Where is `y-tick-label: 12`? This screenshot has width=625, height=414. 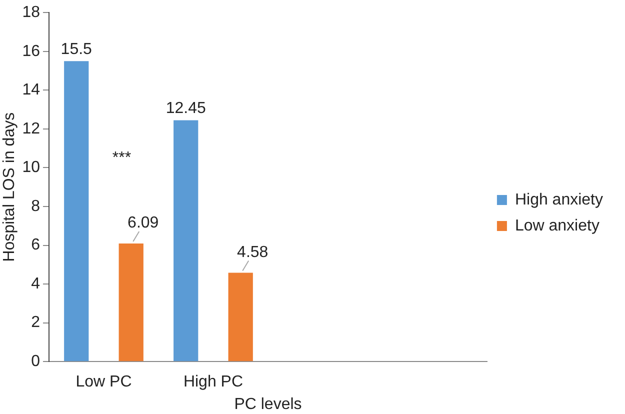 y-tick-label: 12 is located at coordinates (31, 129).